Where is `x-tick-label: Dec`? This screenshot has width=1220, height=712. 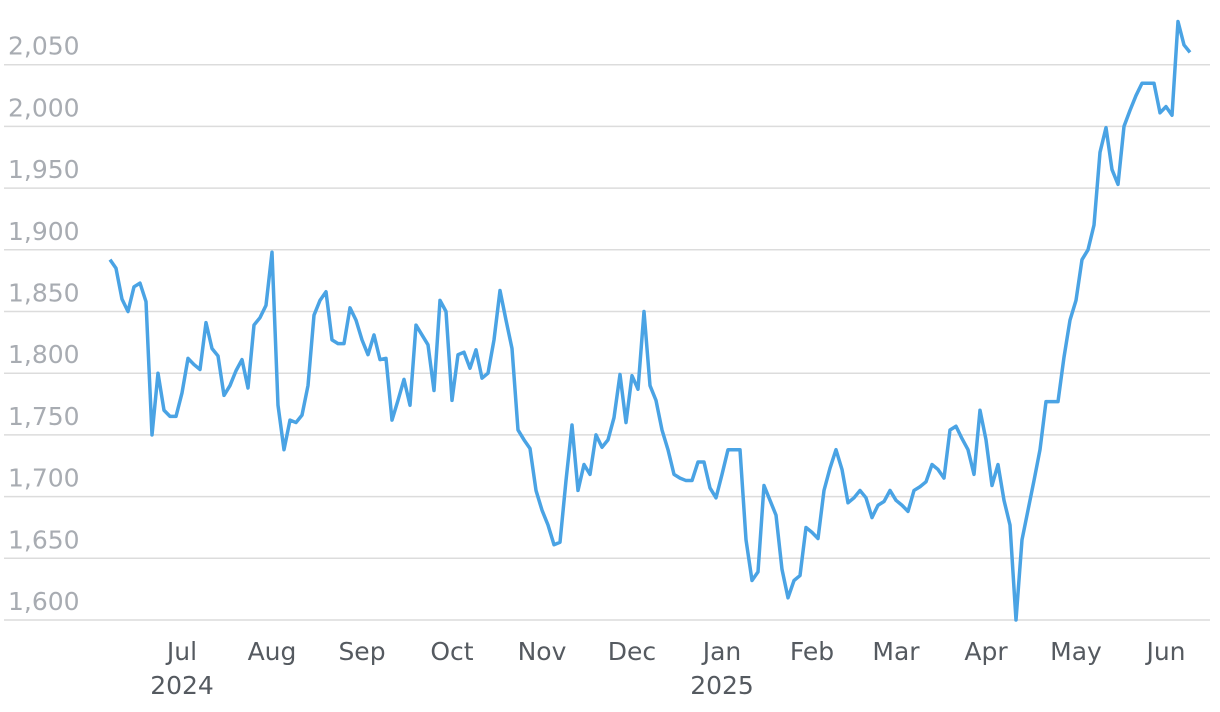
x-tick-label: Dec is located at coordinates (632, 651).